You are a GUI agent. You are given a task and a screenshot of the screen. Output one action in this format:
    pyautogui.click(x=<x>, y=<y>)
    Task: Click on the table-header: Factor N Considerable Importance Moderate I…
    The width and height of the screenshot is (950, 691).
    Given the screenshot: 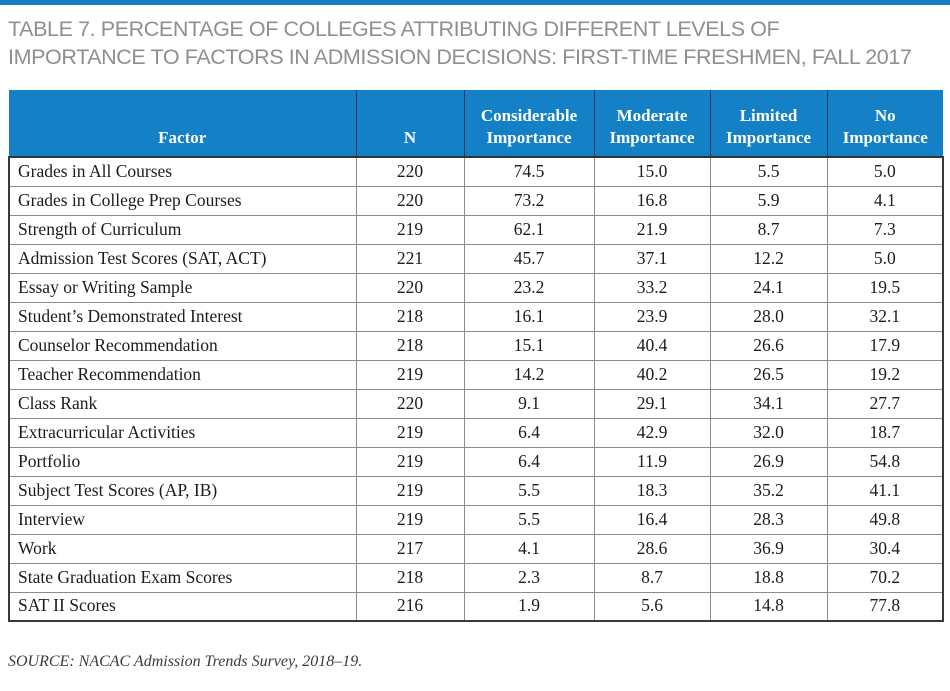 What is the action you would take?
    pyautogui.click(x=476, y=123)
    